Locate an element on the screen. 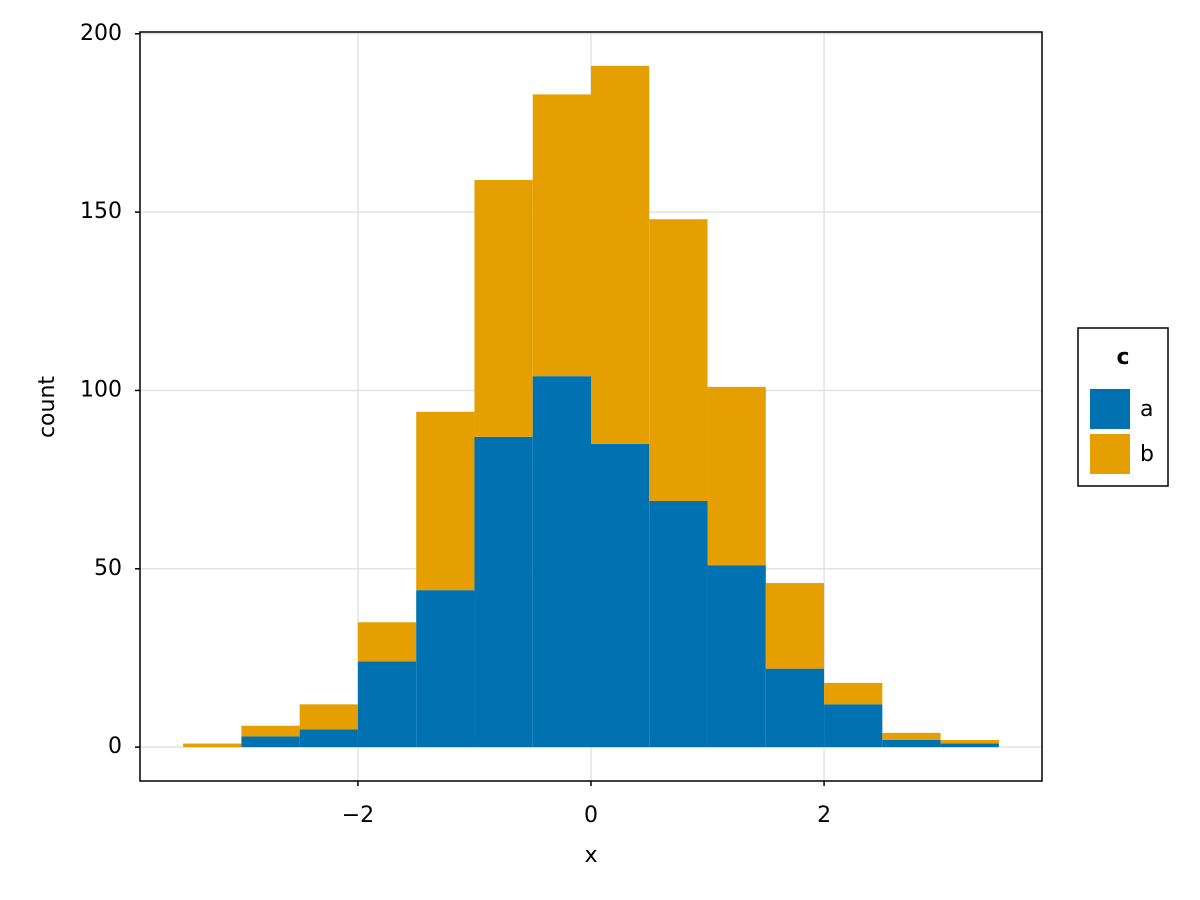 This screenshot has height=900, width=1200. legend-label: a is located at coordinates (1146, 409).